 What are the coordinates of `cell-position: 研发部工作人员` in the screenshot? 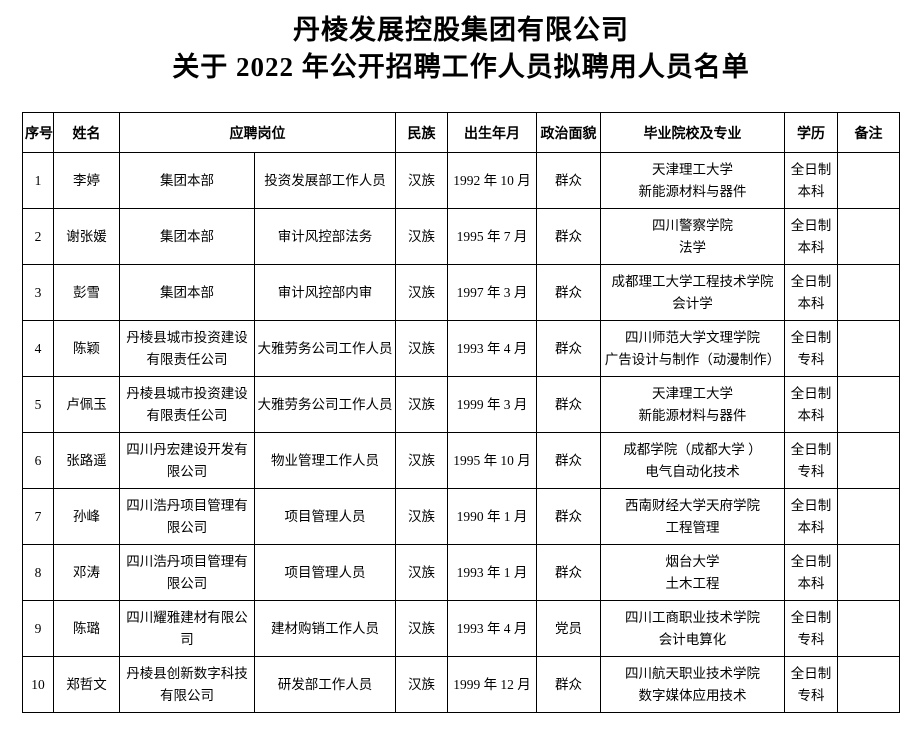 It's located at (325, 684).